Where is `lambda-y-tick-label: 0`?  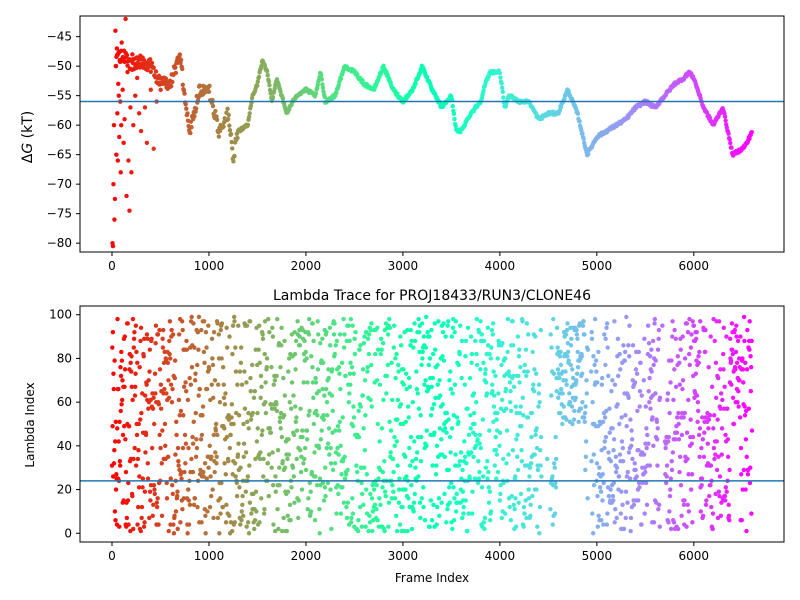 lambda-y-tick-label: 0 is located at coordinates (68, 533).